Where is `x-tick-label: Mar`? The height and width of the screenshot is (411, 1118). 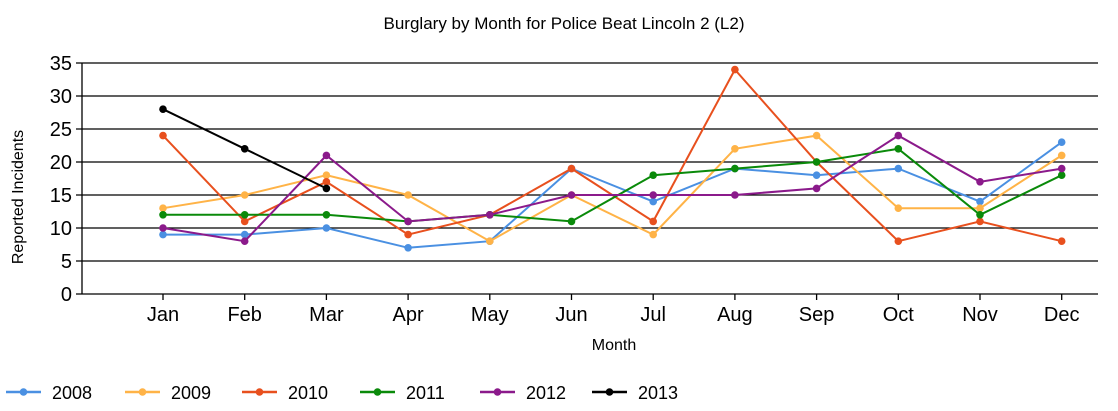
x-tick-label: Mar is located at coordinates (326, 315).